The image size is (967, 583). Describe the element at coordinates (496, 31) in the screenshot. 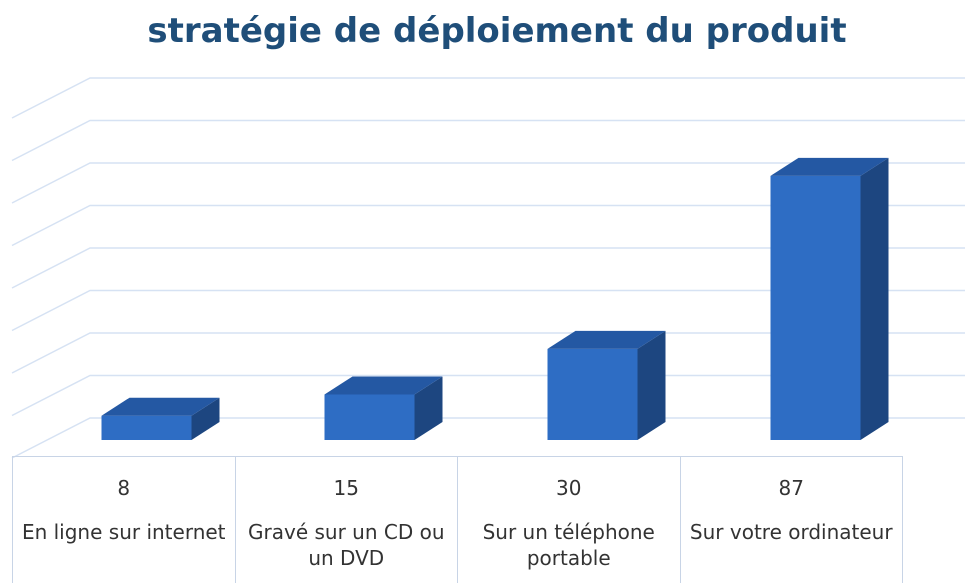

I see `chart-title: stratégie de déploiement du produit` at that location.